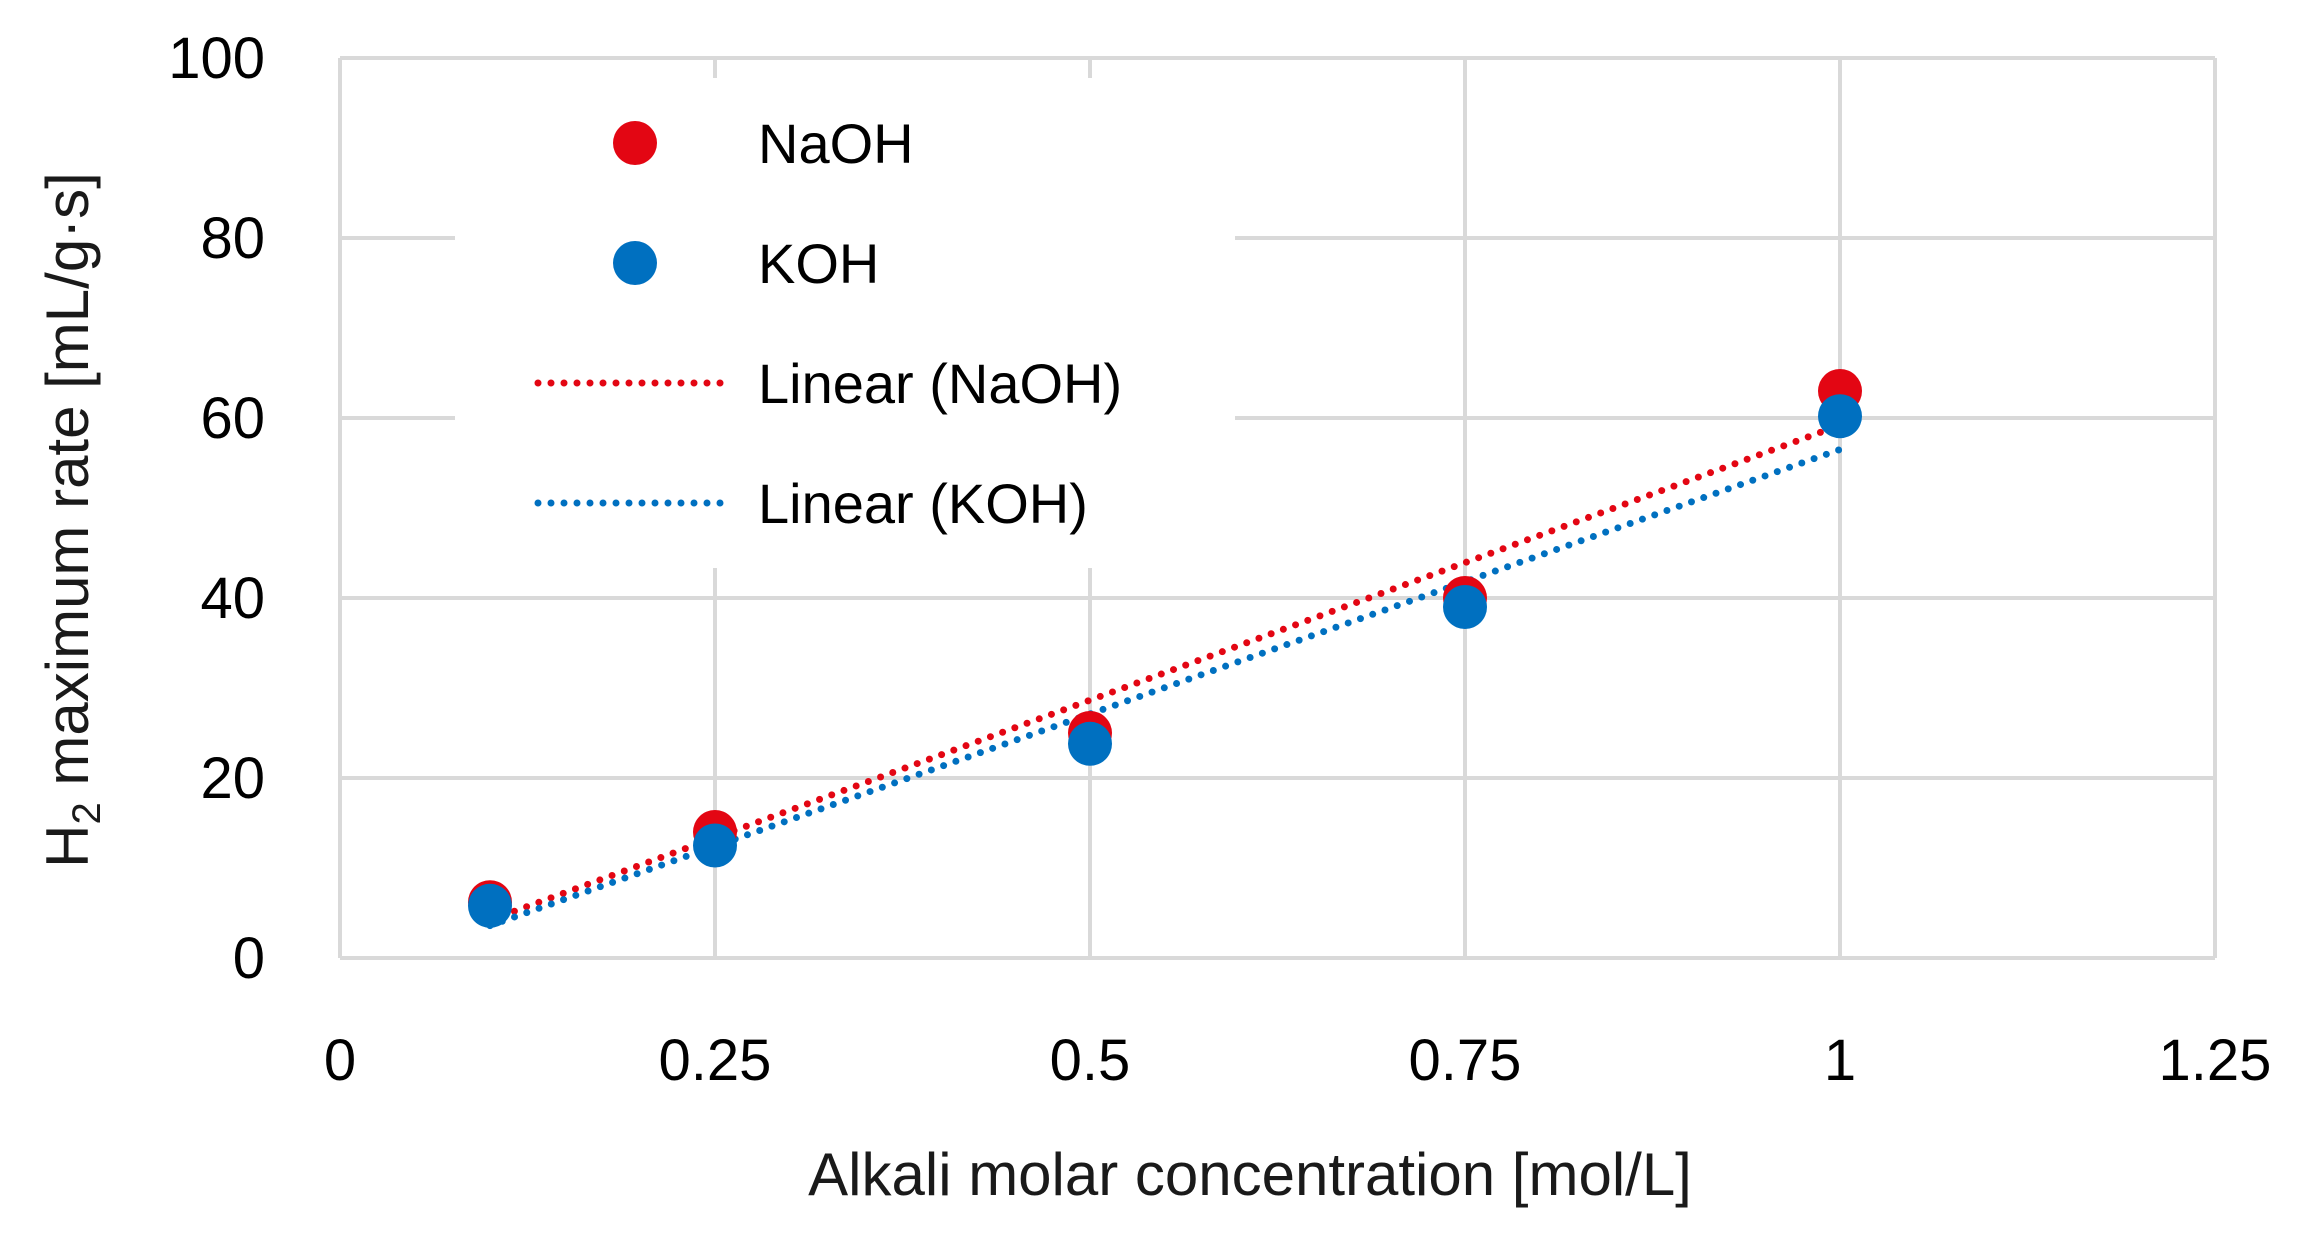 The image size is (2306, 1233). I want to click on legend-label: NaOH, so click(836, 143).